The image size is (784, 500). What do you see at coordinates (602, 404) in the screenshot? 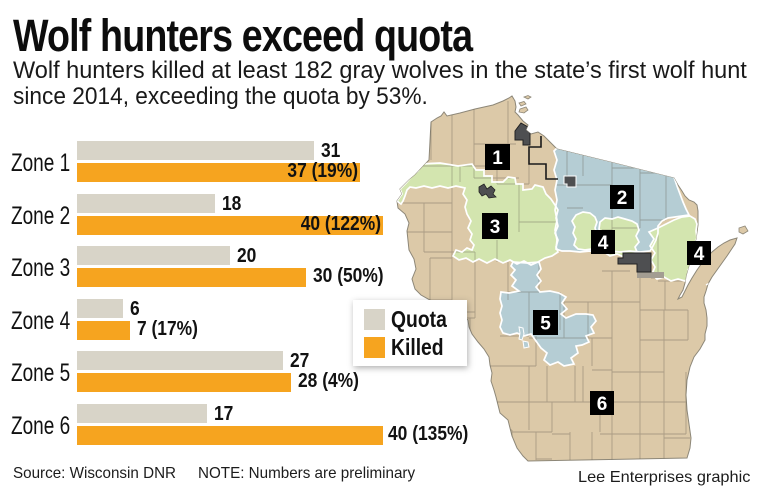
I see `svg-text: 6` at bounding box center [602, 404].